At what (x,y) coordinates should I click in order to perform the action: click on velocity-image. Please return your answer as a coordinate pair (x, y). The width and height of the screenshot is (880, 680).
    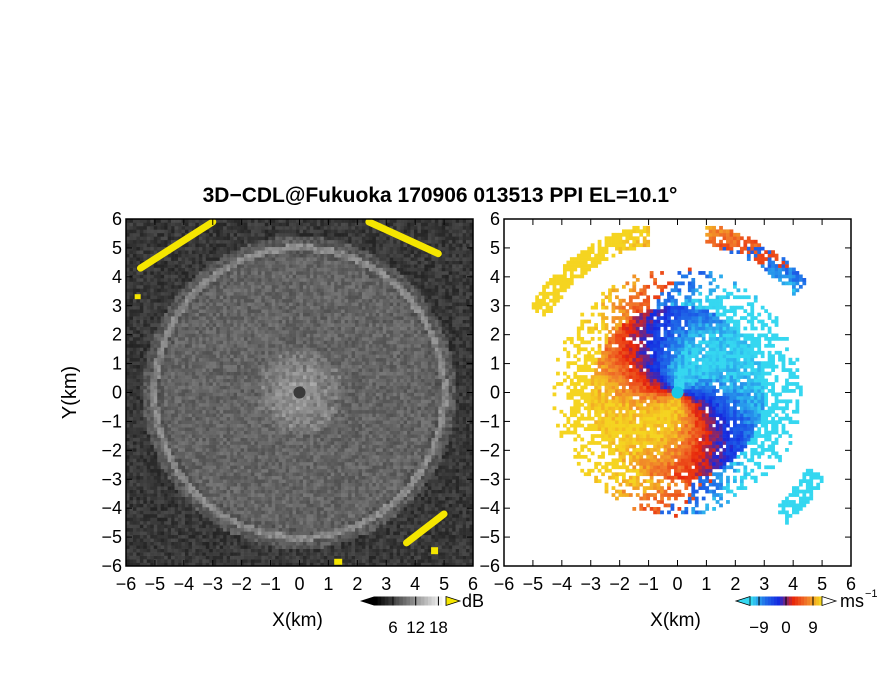
    Looking at the image, I should click on (677, 375).